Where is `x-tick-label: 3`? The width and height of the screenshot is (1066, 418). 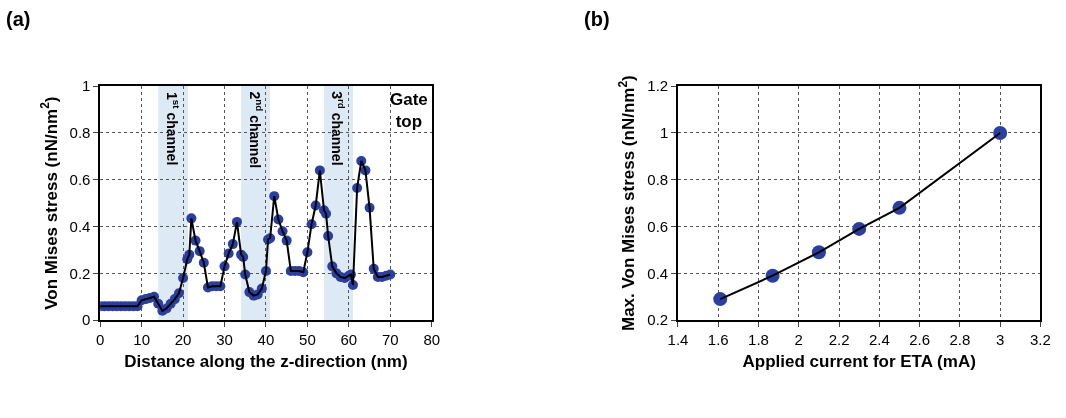 x-tick-label: 3 is located at coordinates (1000, 339).